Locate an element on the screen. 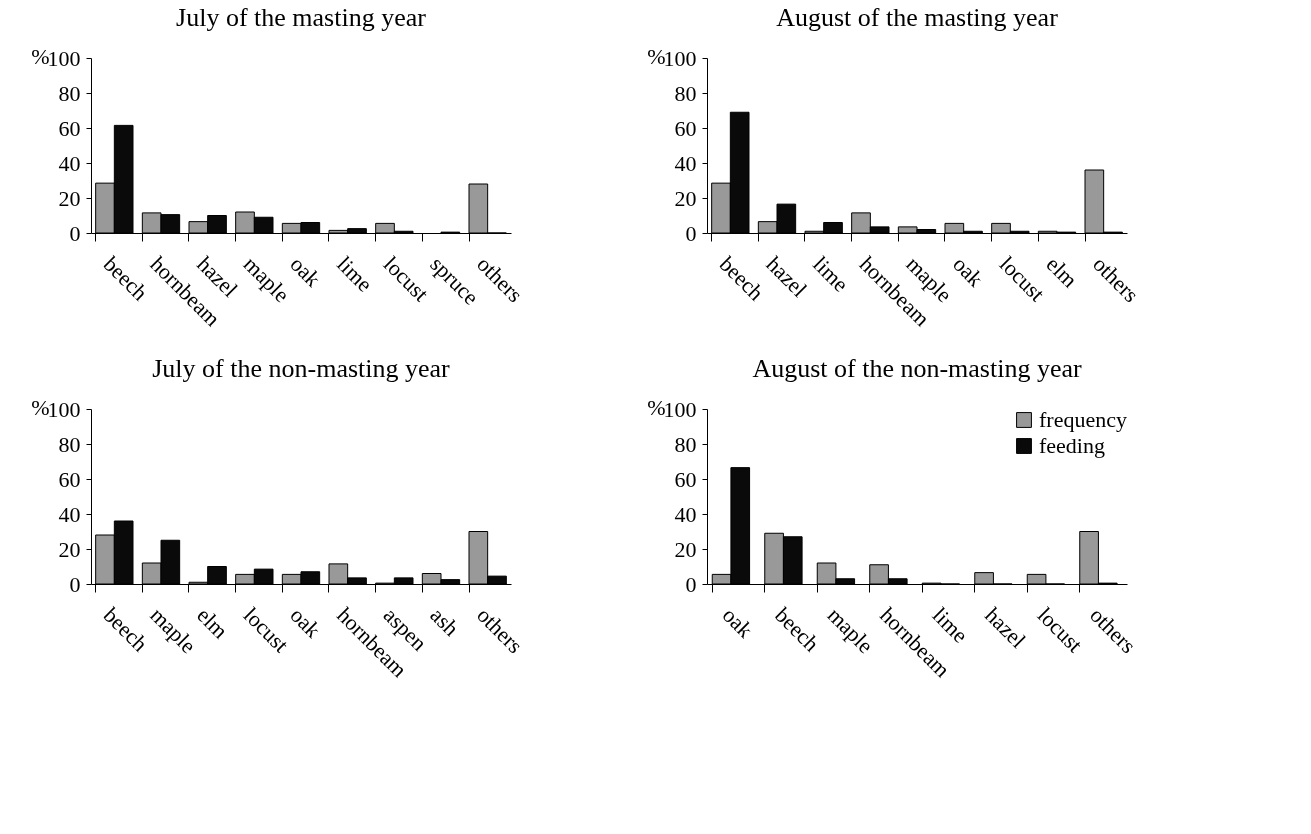 The height and width of the screenshot is (834, 1311). chart-title: August of the non-masting year is located at coordinates (917, 368).